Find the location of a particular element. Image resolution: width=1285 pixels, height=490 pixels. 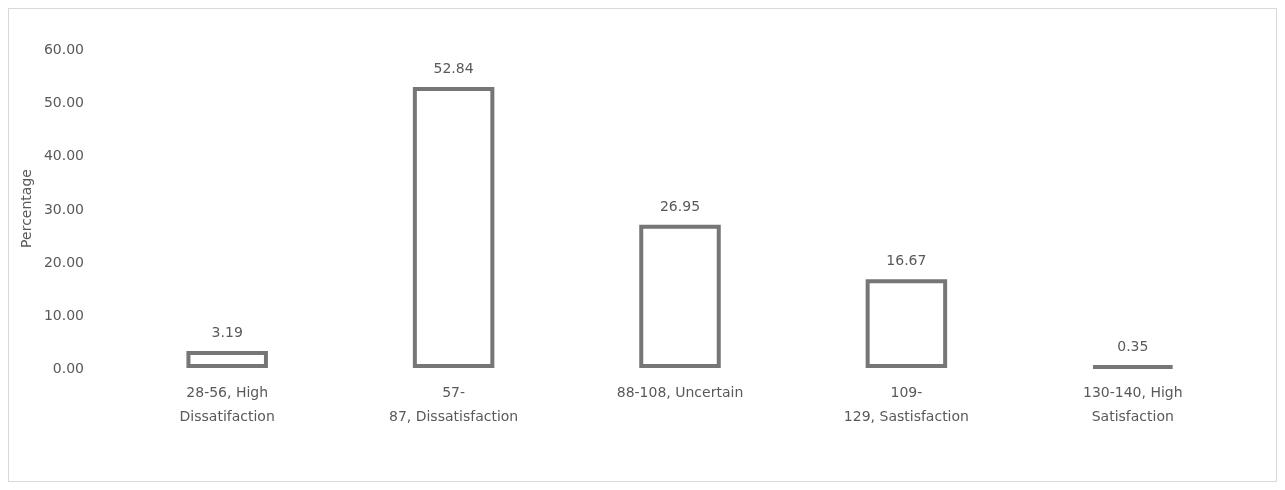

x-tick-label: 57- 87, Dissatisfaction is located at coordinates (453, 404).